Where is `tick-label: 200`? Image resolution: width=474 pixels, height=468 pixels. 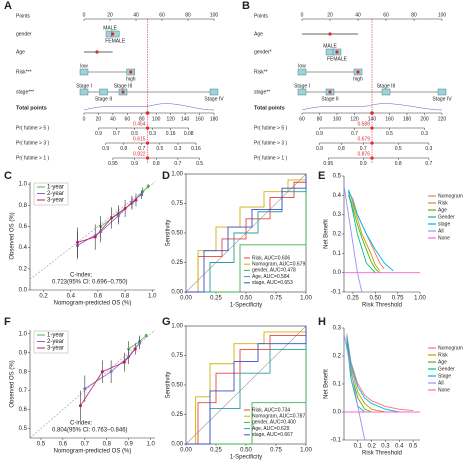
tick-label: 200 is located at coordinates (424, 119).